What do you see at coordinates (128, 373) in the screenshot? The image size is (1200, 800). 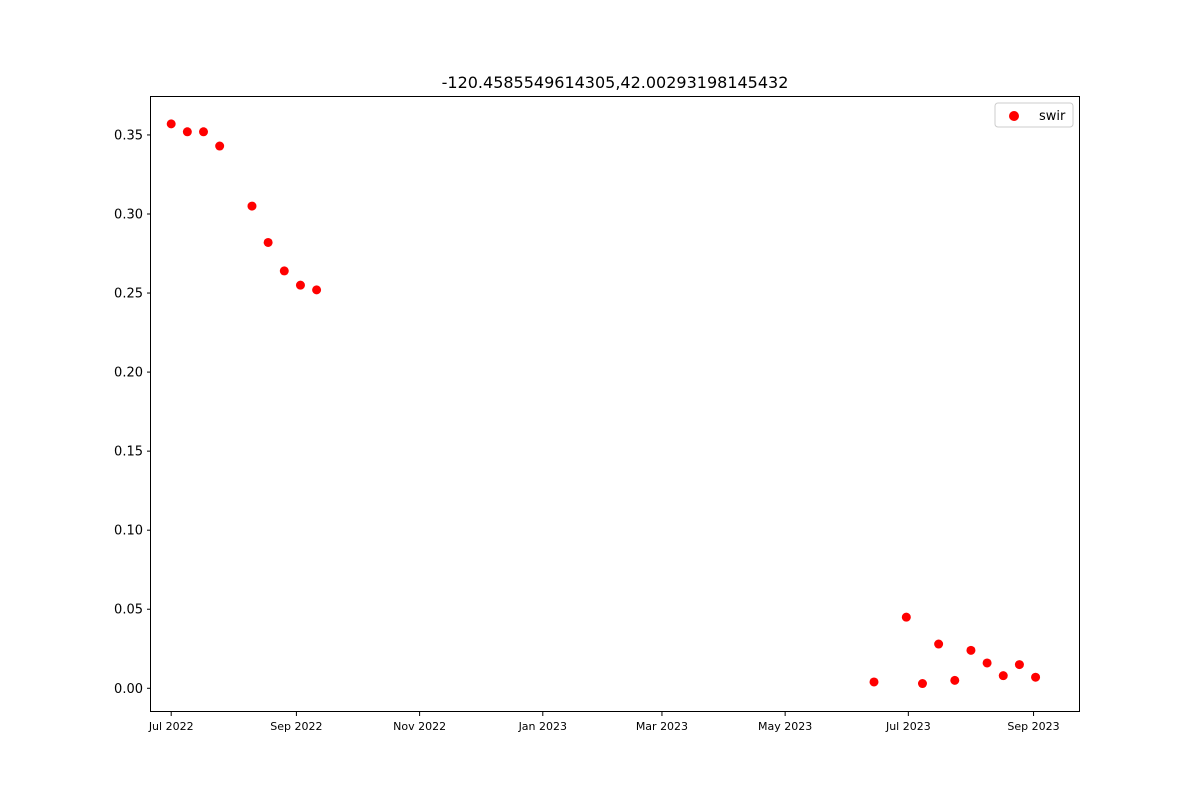 I see `y-tick-label: 0.20` at bounding box center [128, 373].